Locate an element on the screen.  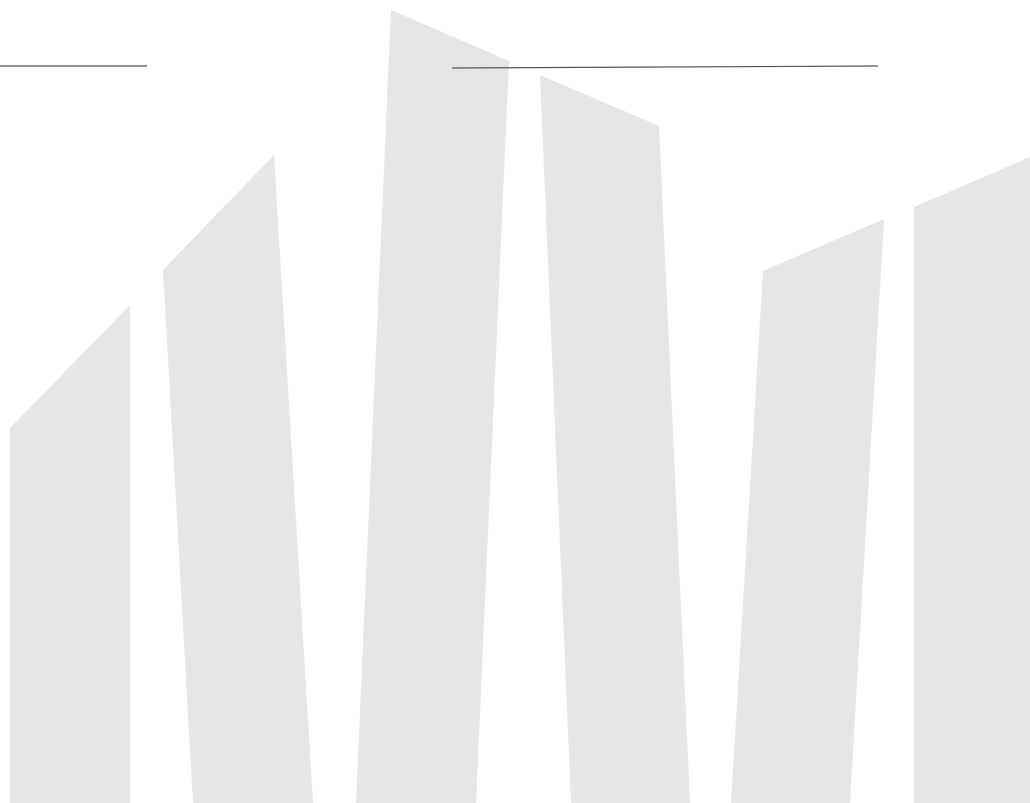
horizontal-rules-group is located at coordinates (439, 67).